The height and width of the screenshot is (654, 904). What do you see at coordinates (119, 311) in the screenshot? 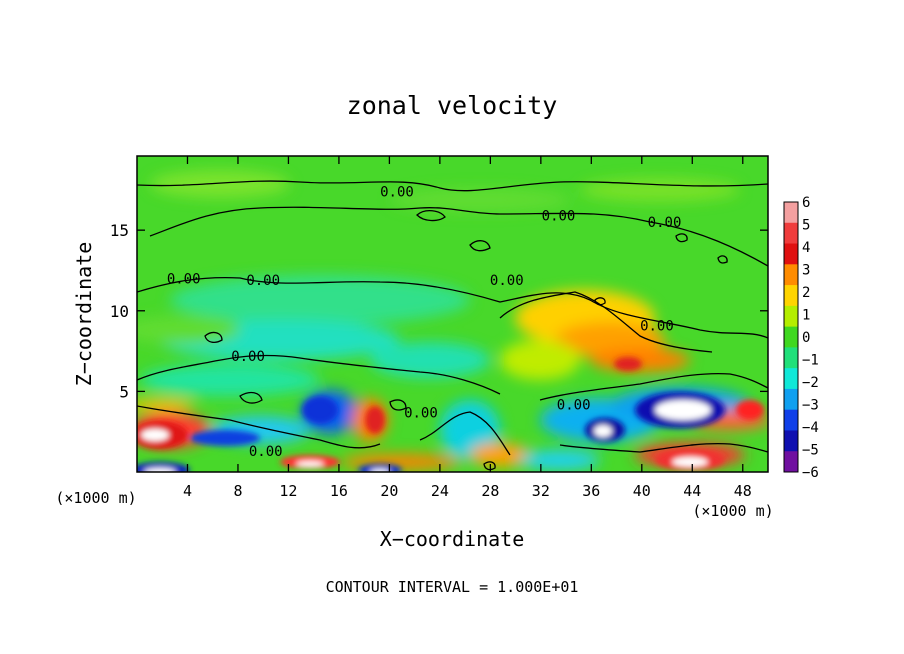
I see `y-tick-label: 10` at bounding box center [119, 311].